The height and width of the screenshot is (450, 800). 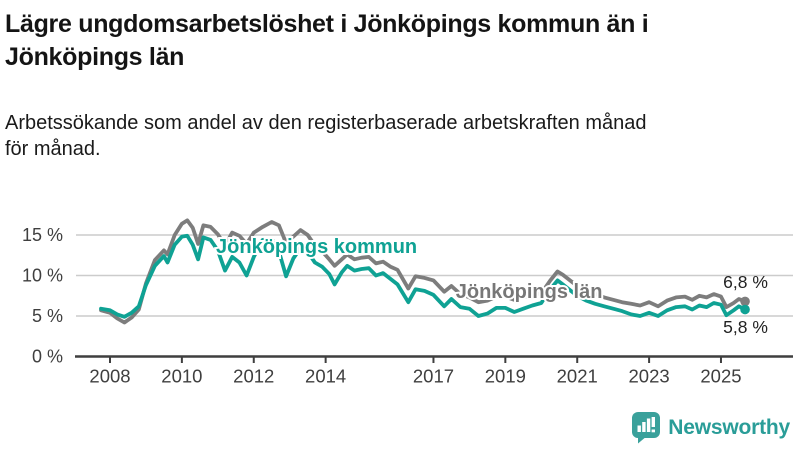 I want to click on newsworthy-bar-chart-icon, so click(x=646, y=428).